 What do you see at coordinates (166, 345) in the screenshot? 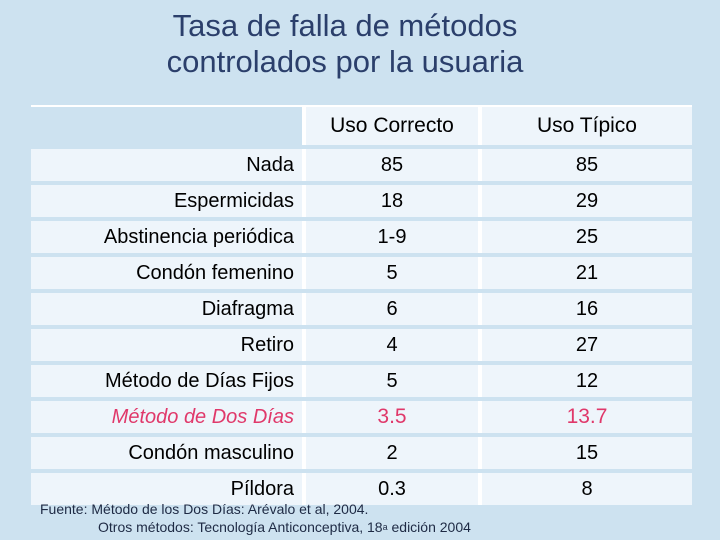
I see `row-label: Retiro` at bounding box center [166, 345].